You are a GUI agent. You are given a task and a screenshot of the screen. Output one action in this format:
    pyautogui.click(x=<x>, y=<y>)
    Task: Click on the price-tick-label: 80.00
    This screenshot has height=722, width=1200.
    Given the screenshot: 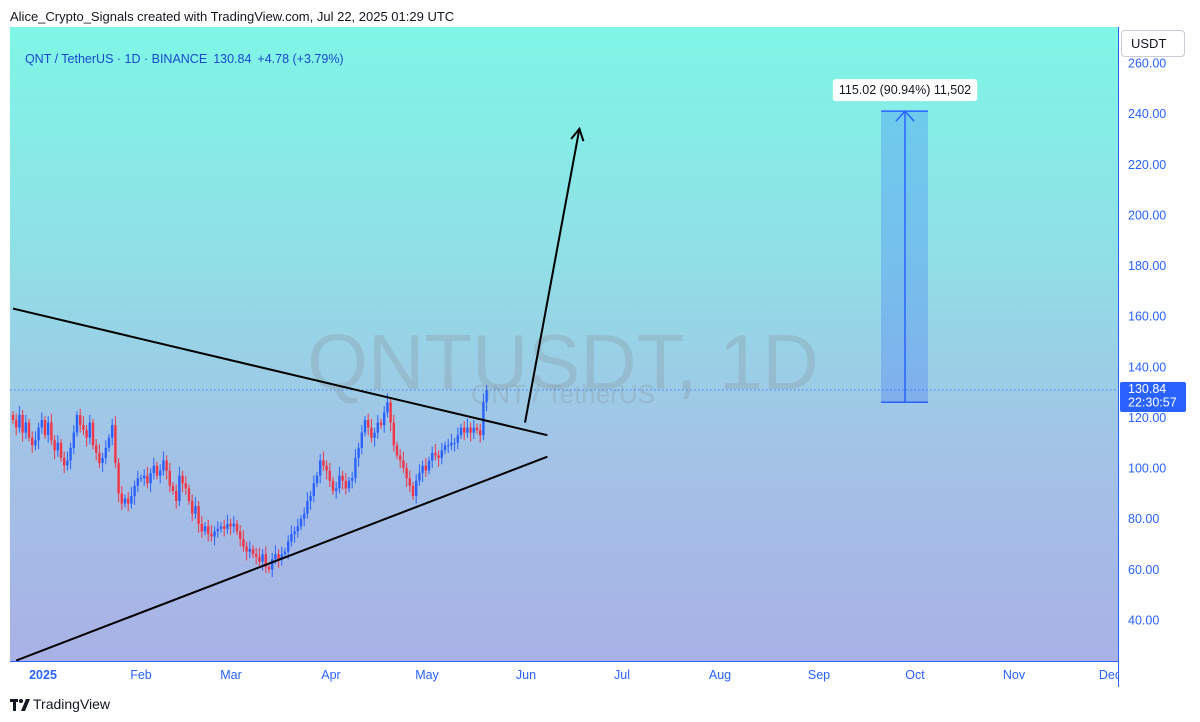 What is the action you would take?
    pyautogui.click(x=1143, y=519)
    